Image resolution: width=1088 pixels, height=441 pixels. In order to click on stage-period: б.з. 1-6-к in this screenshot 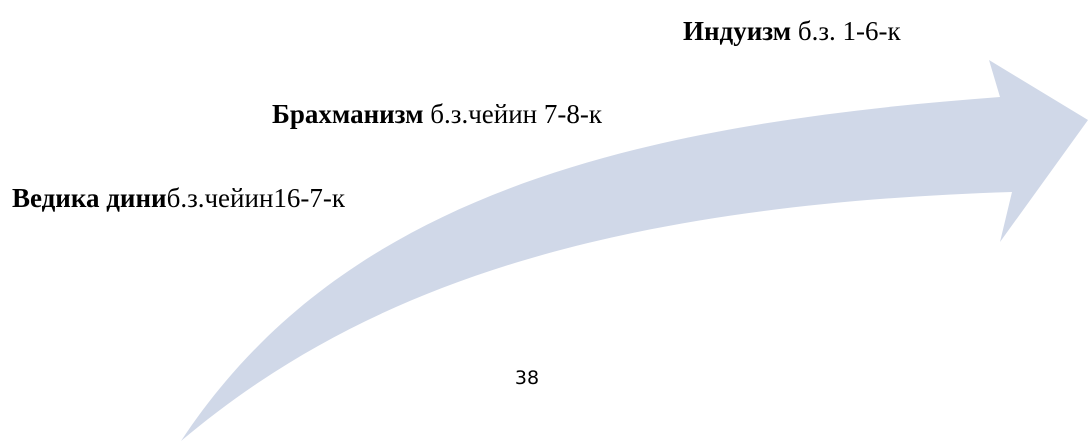, I will do `click(849, 31)`.